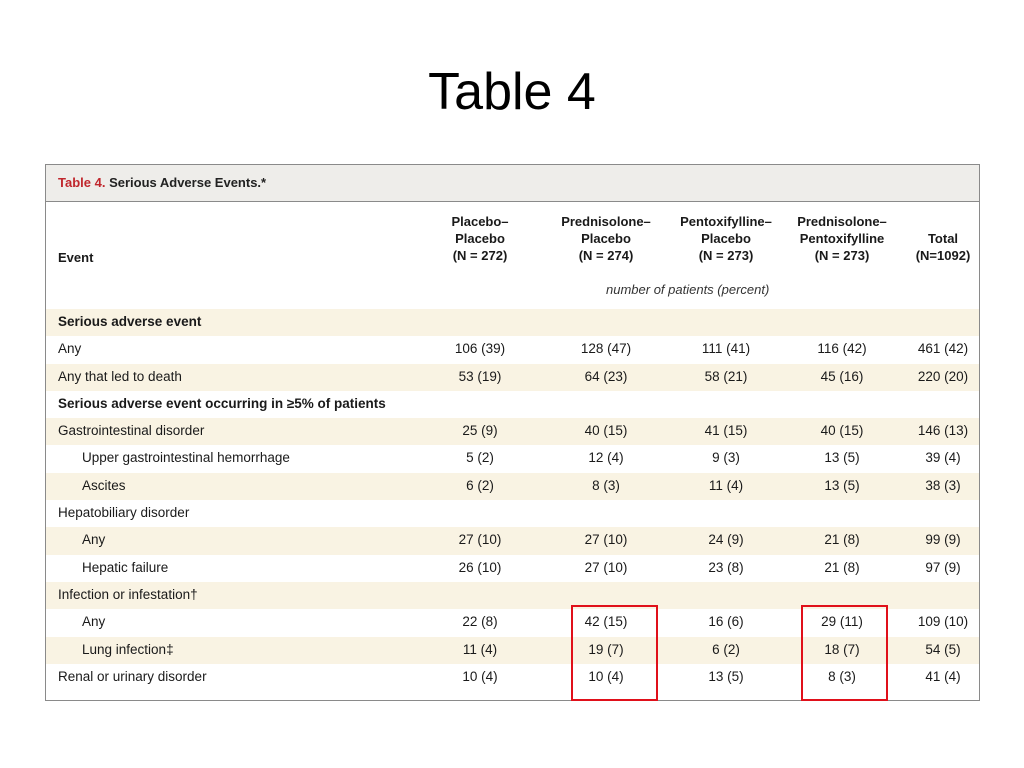 The height and width of the screenshot is (768, 1024). I want to click on table-cell: 9 (3), so click(726, 458).